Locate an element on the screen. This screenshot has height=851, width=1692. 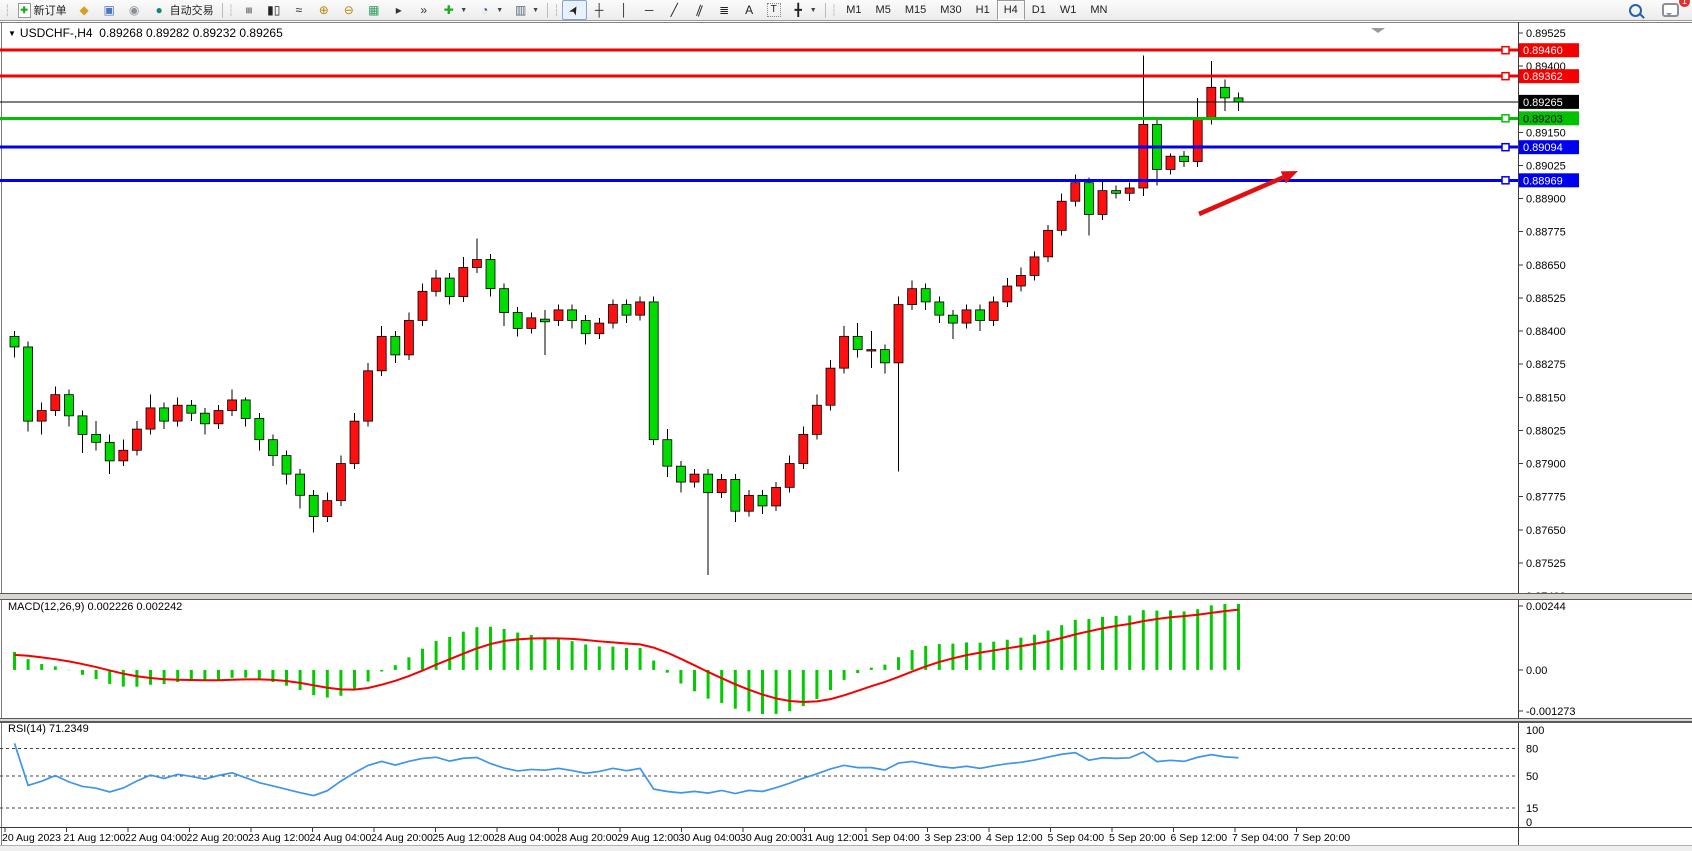
timeframe-m5: M5 is located at coordinates (883, 10).